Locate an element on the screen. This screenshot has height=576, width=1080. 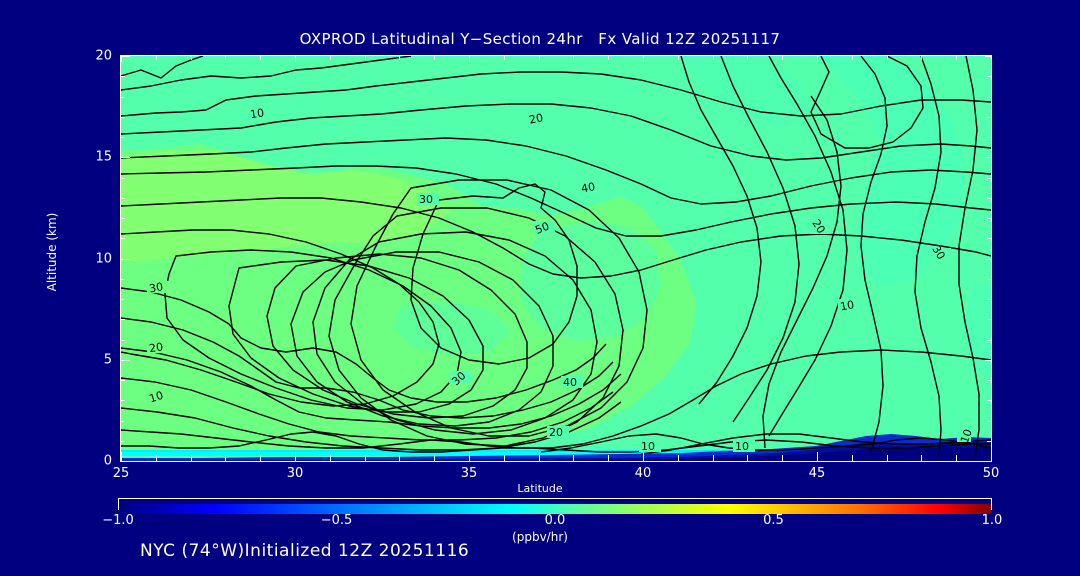
colorbar-units: (ppbv/hr) is located at coordinates (540, 537).